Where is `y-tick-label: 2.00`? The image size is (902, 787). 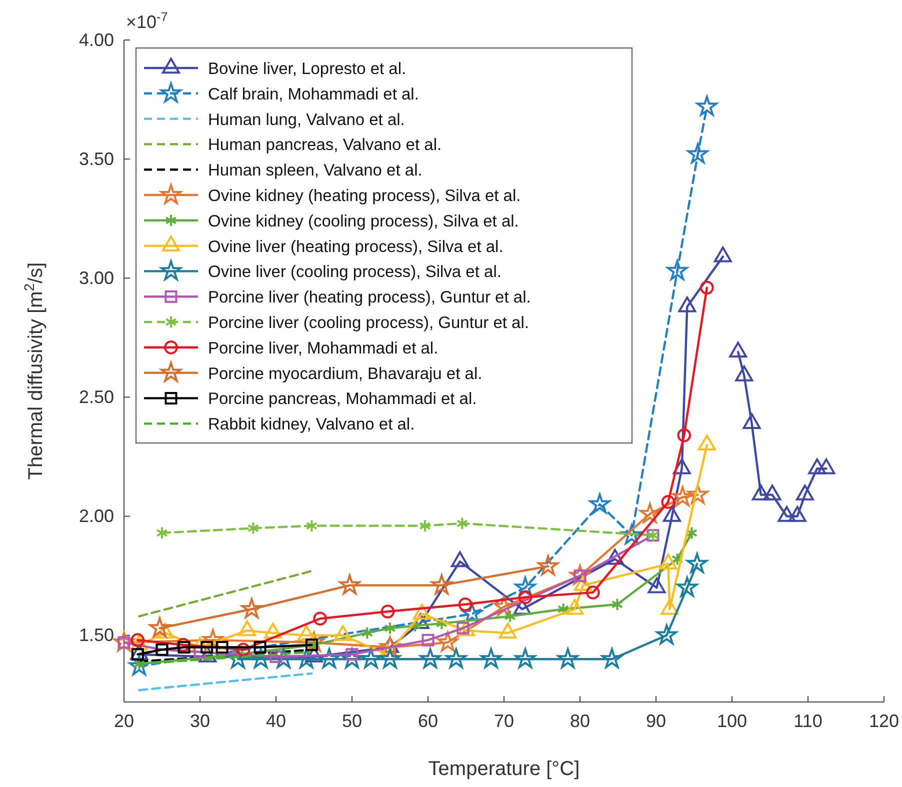 y-tick-label: 2.00 is located at coordinates (96, 516).